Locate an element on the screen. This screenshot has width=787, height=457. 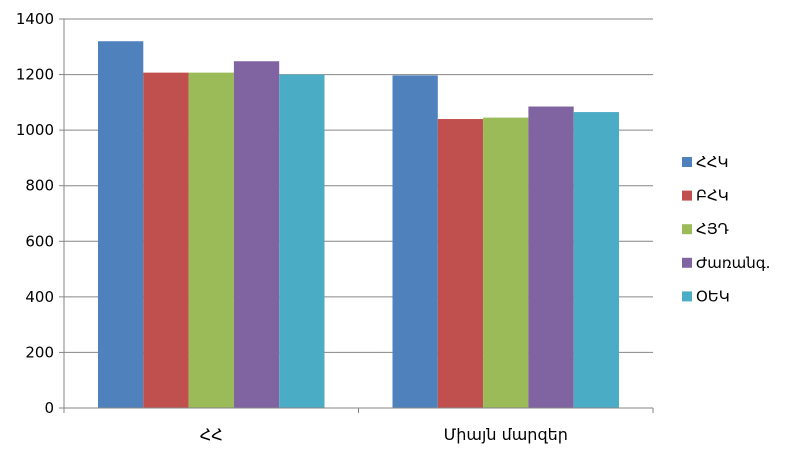
legend-label-1: ՀՀԿ is located at coordinates (712, 162).